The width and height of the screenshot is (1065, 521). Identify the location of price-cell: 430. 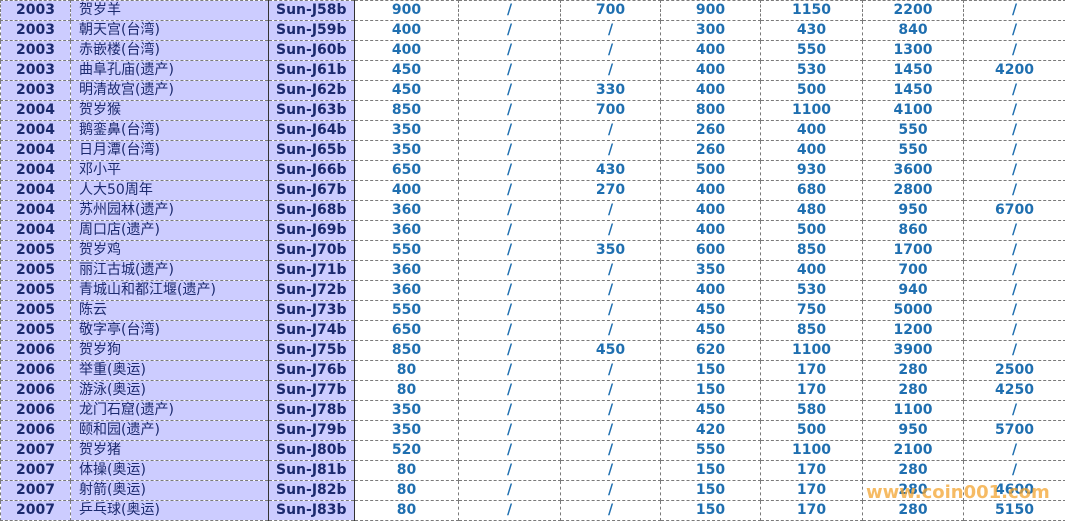
(811, 30).